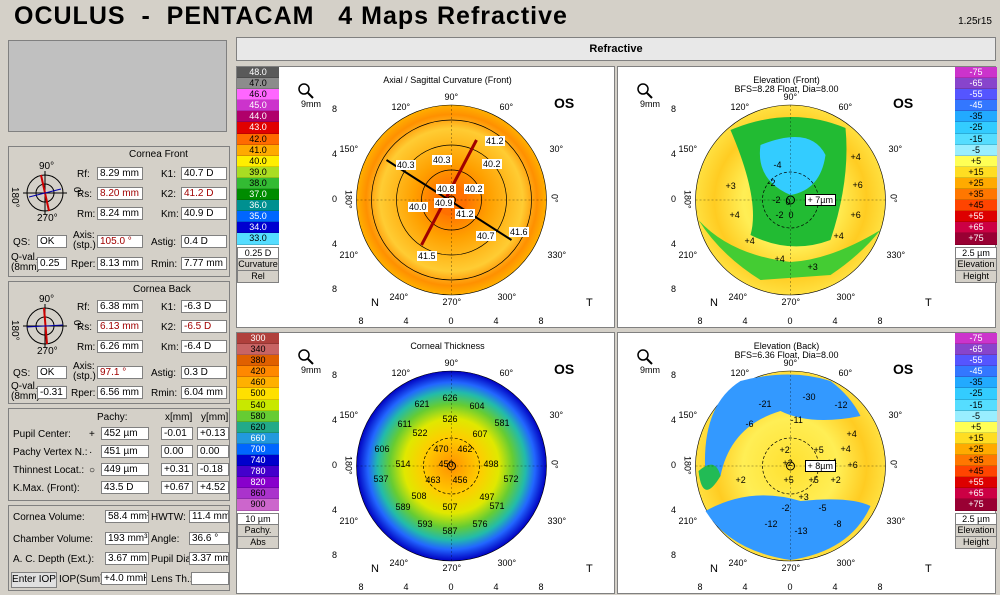 The width and height of the screenshot is (1000, 595). Describe the element at coordinates (210, 578) in the screenshot. I see `lens-field` at that location.